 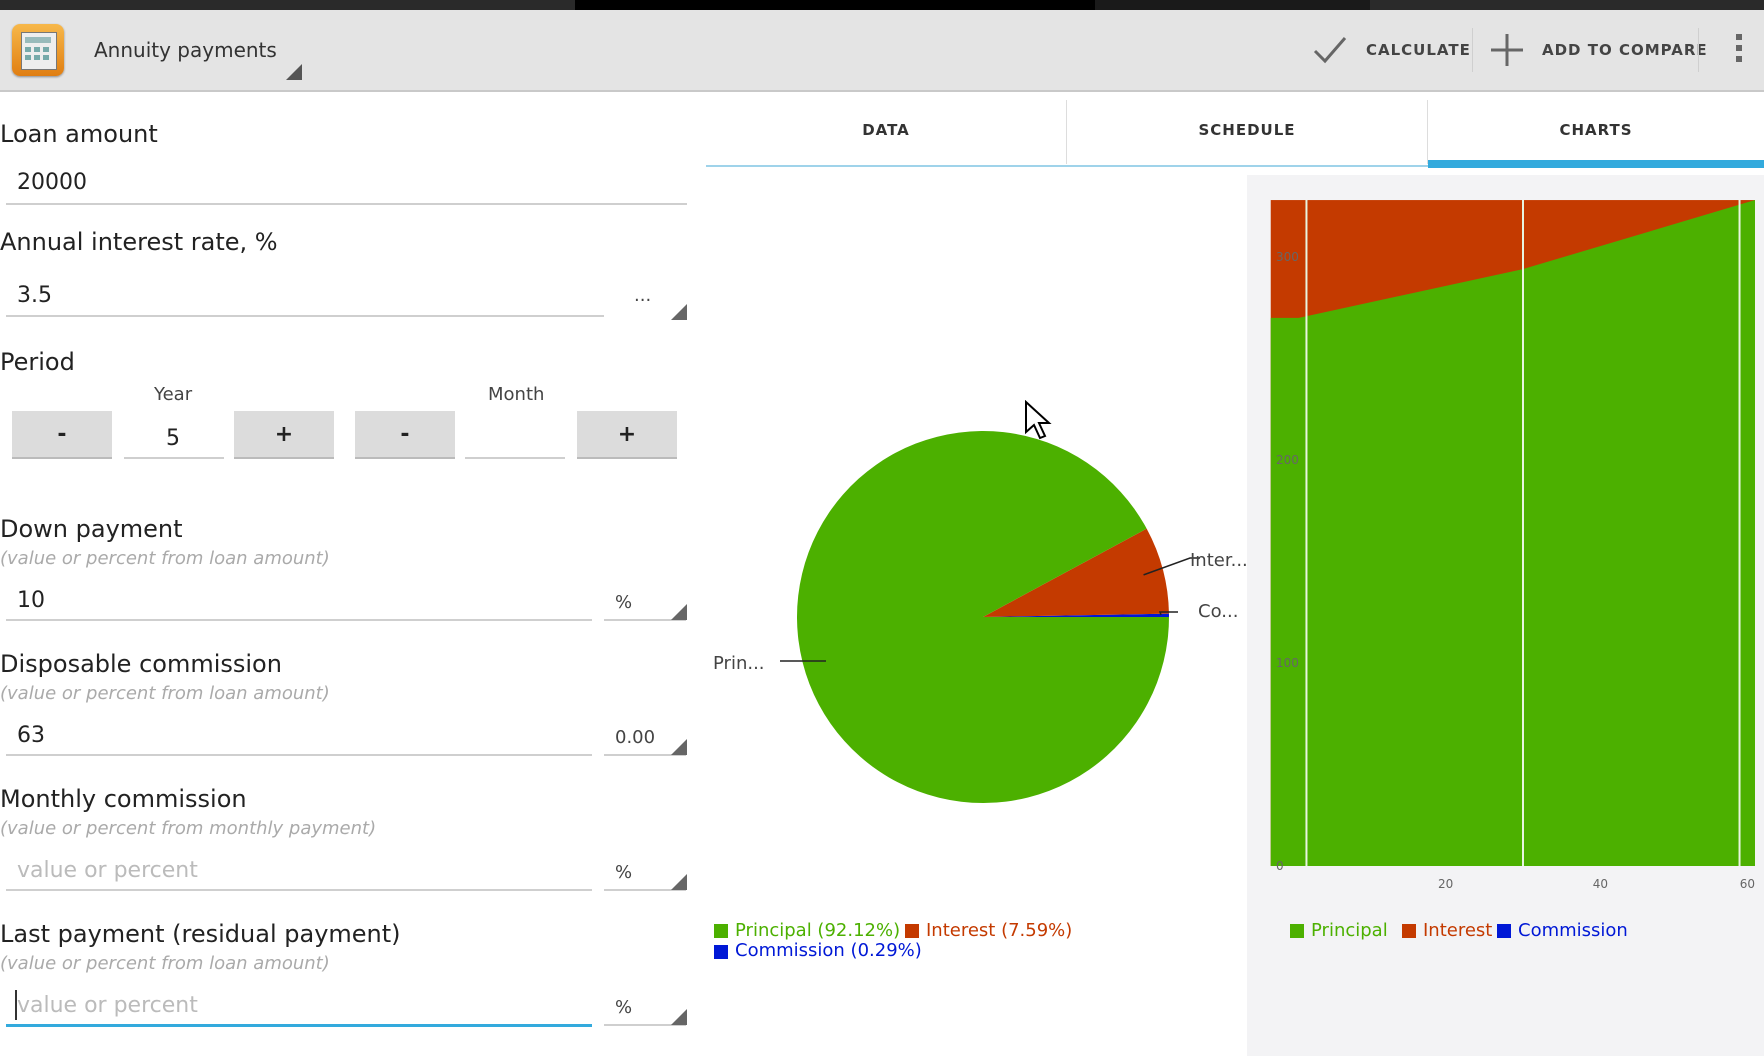 What do you see at coordinates (1747, 884) in the screenshot?
I see `x-tick-label: 60` at bounding box center [1747, 884].